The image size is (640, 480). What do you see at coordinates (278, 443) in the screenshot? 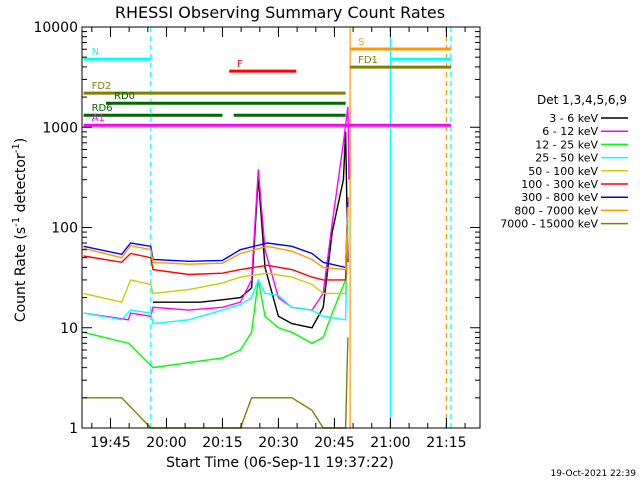
I see `x-tick-label: 20:30` at bounding box center [278, 443].